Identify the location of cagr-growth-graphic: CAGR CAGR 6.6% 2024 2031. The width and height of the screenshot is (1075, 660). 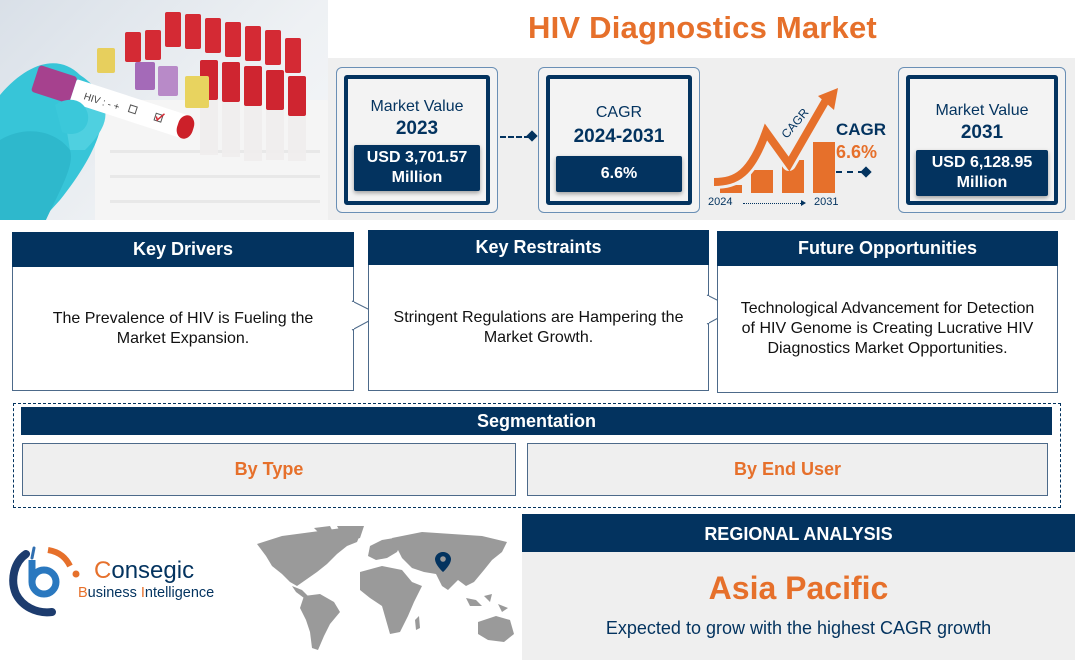
(801, 147).